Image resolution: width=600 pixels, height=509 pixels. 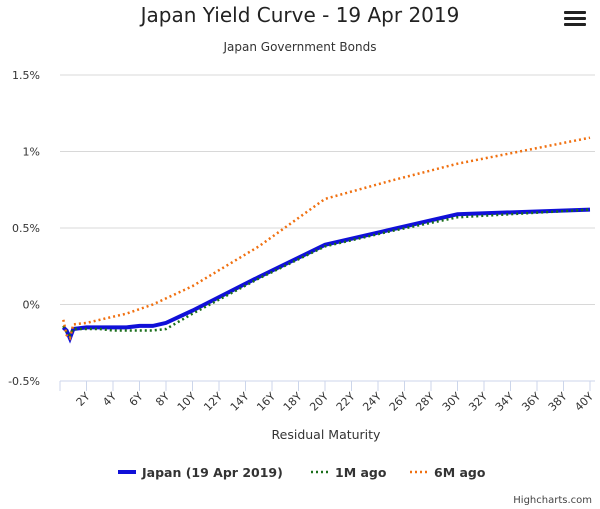 What do you see at coordinates (319, 402) in the screenshot?
I see `x-tick-label: 20Y` at bounding box center [319, 402].